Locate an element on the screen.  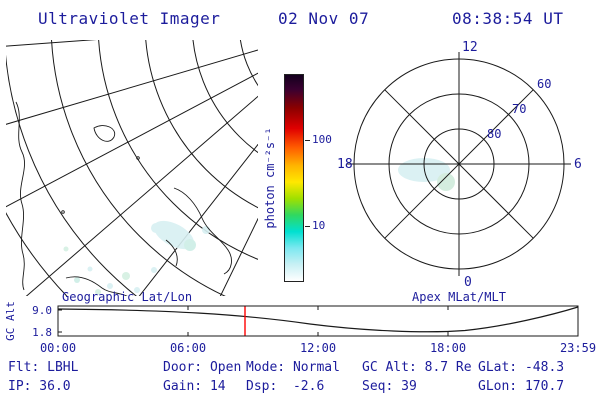
mlt-label-6: 6 is located at coordinates (578, 164).